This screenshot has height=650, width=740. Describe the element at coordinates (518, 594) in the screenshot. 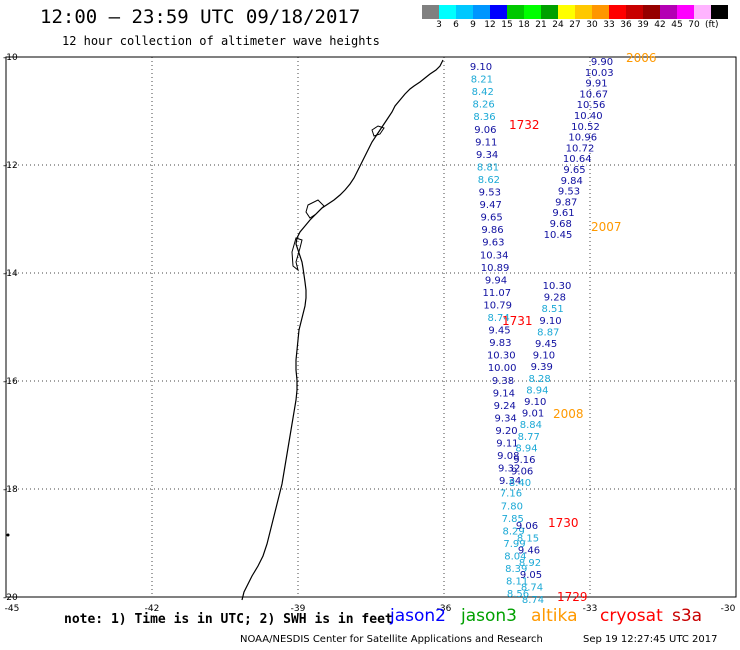

I see `swh-value: 8.56` at that location.